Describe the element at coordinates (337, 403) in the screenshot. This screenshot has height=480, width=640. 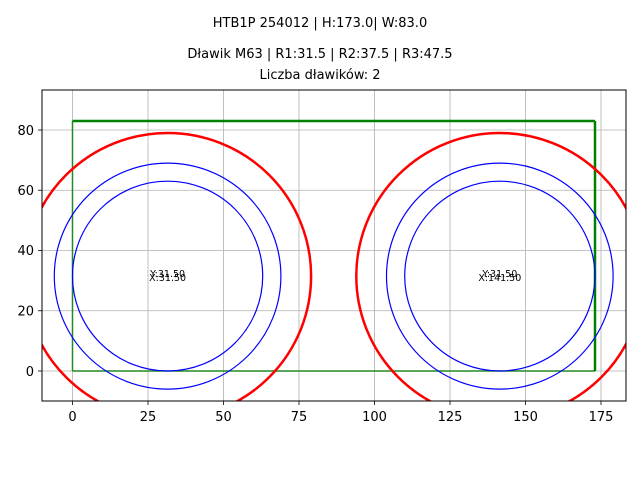
I see `x-axis` at that location.